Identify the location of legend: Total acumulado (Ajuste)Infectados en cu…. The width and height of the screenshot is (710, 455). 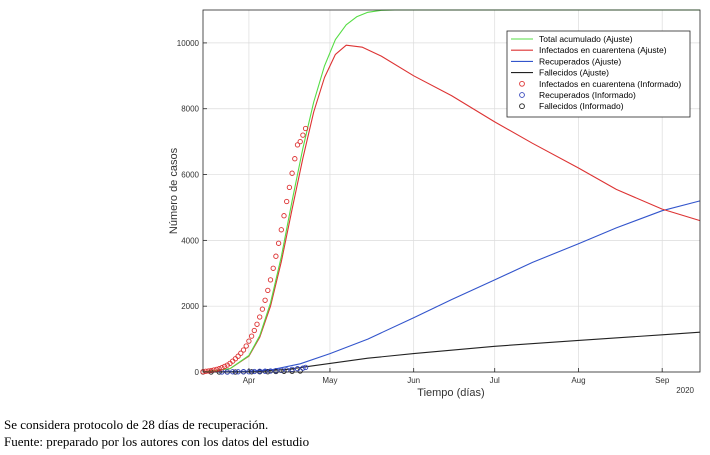
(598, 74).